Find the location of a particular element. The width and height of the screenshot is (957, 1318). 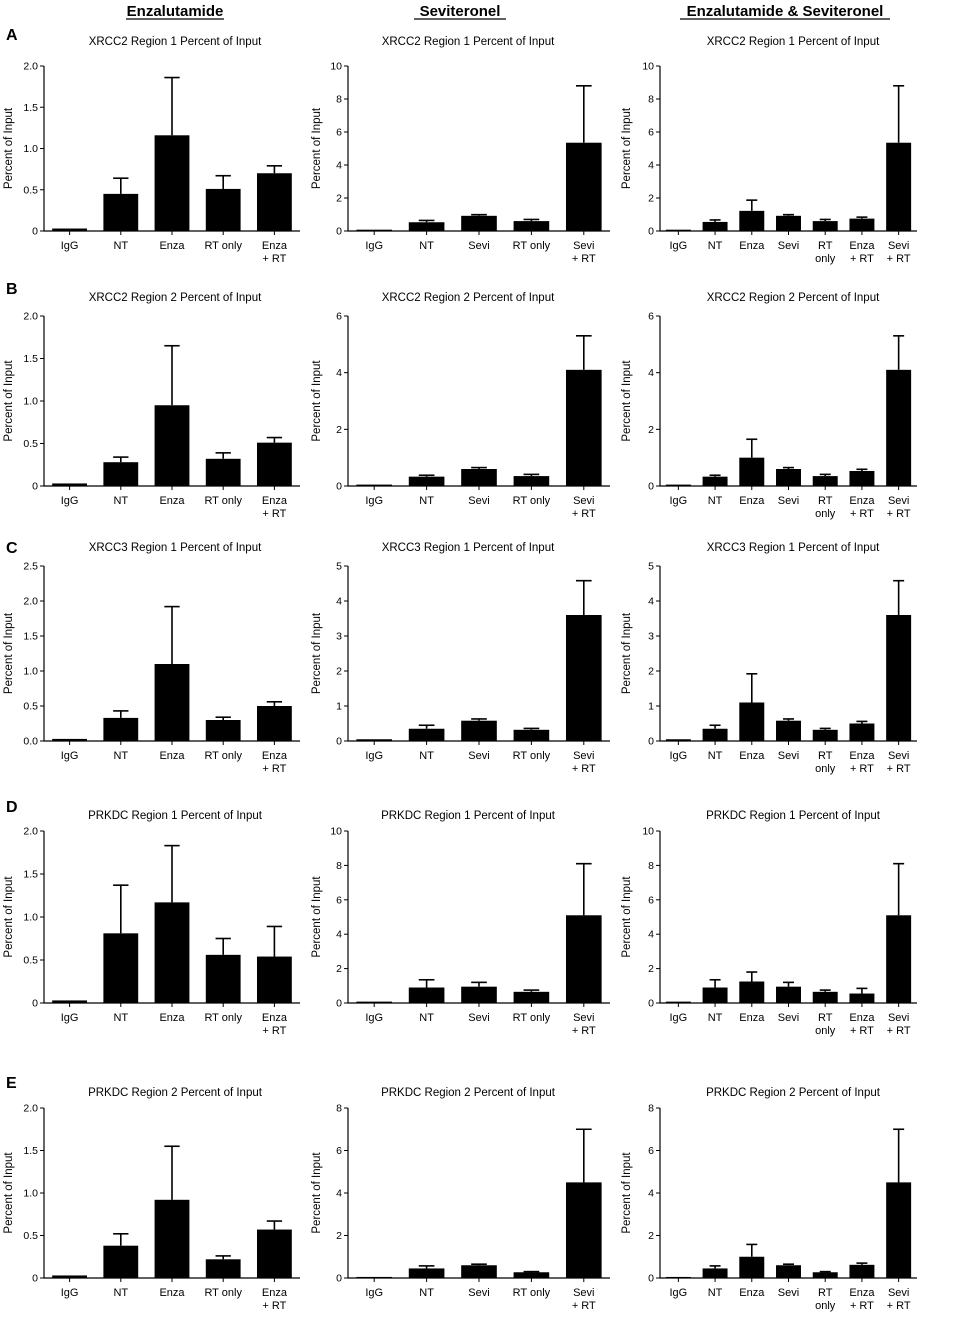

y-tick-label: 2.0 is located at coordinates (30, 1109).